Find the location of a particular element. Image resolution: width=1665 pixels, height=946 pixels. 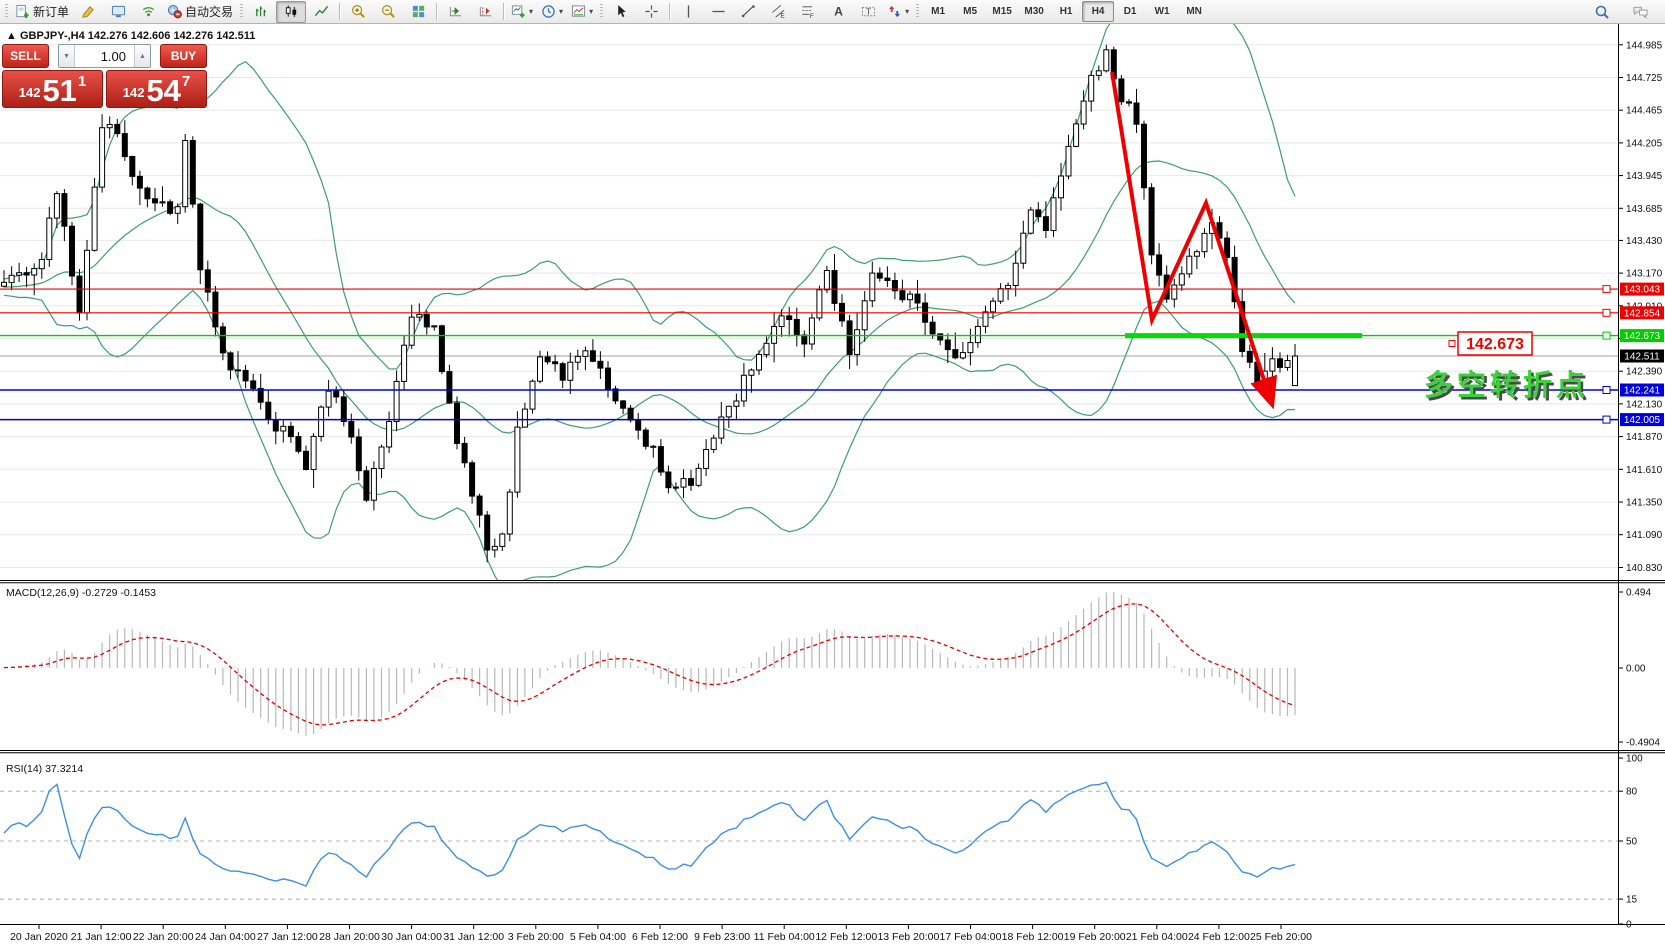

candlestick-chart-button is located at coordinates (291, 11).